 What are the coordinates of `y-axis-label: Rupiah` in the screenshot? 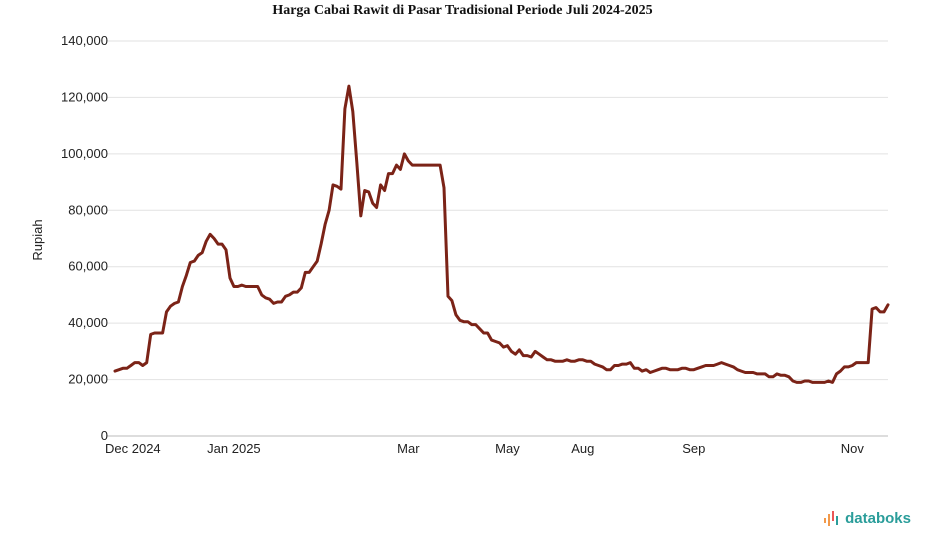 It's located at (37, 239).